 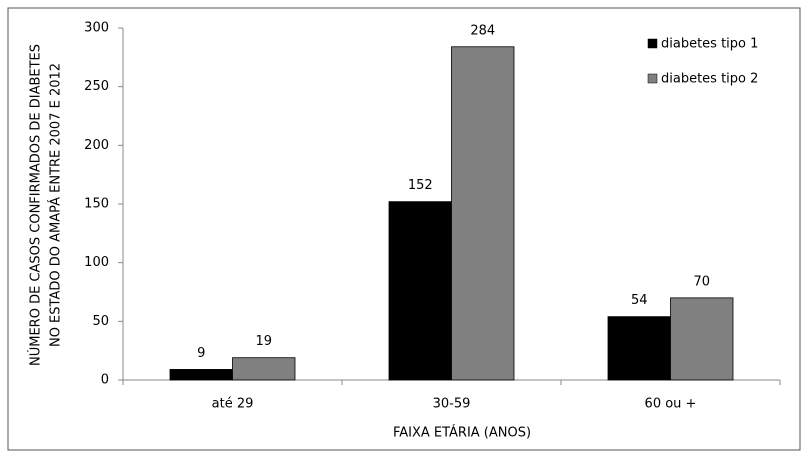 I want to click on x-tick-label: até 29, so click(x=233, y=404).